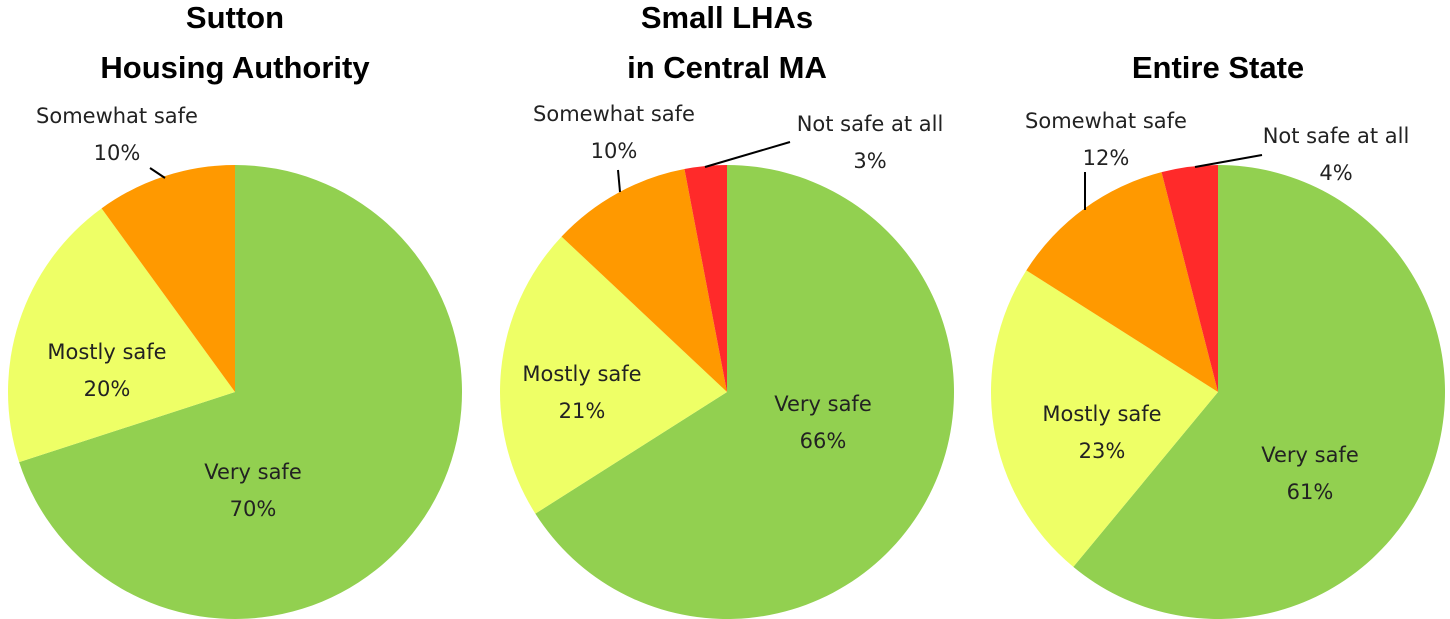 The image size is (1450, 619). Describe the element at coordinates (1335, 173) in the screenshot. I see `slice-value: 4%` at that location.